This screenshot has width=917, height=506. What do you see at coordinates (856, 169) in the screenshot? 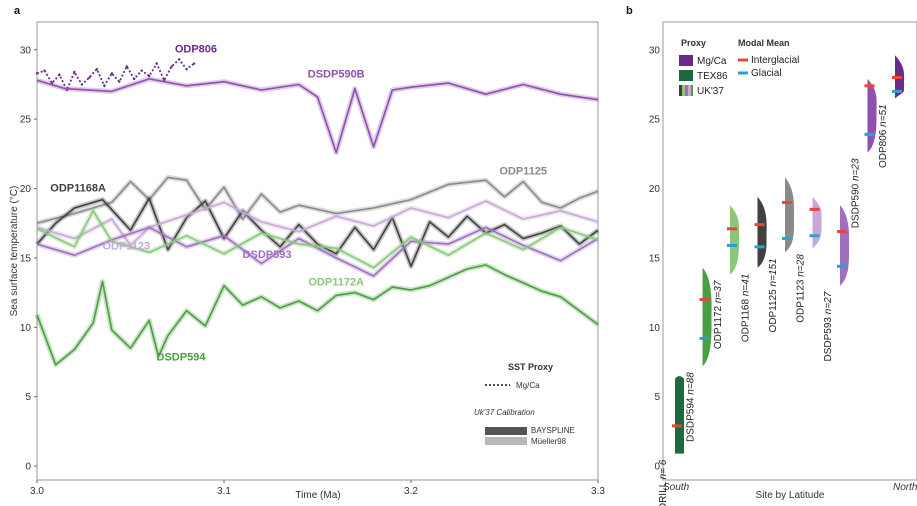
I see `site-n-count: n=23` at bounding box center [856, 169].